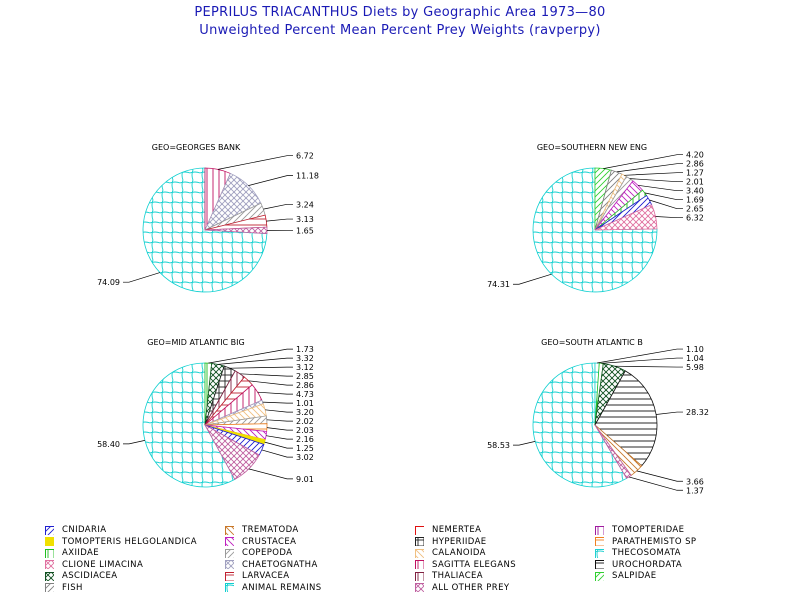 The width and height of the screenshot is (800, 600). What do you see at coordinates (266, 576) in the screenshot?
I see `legend-label: LARVACEA` at bounding box center [266, 576].